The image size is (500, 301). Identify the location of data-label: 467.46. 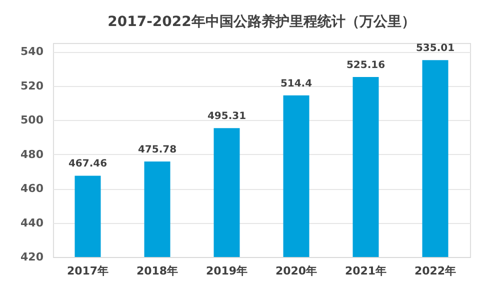
(88, 164).